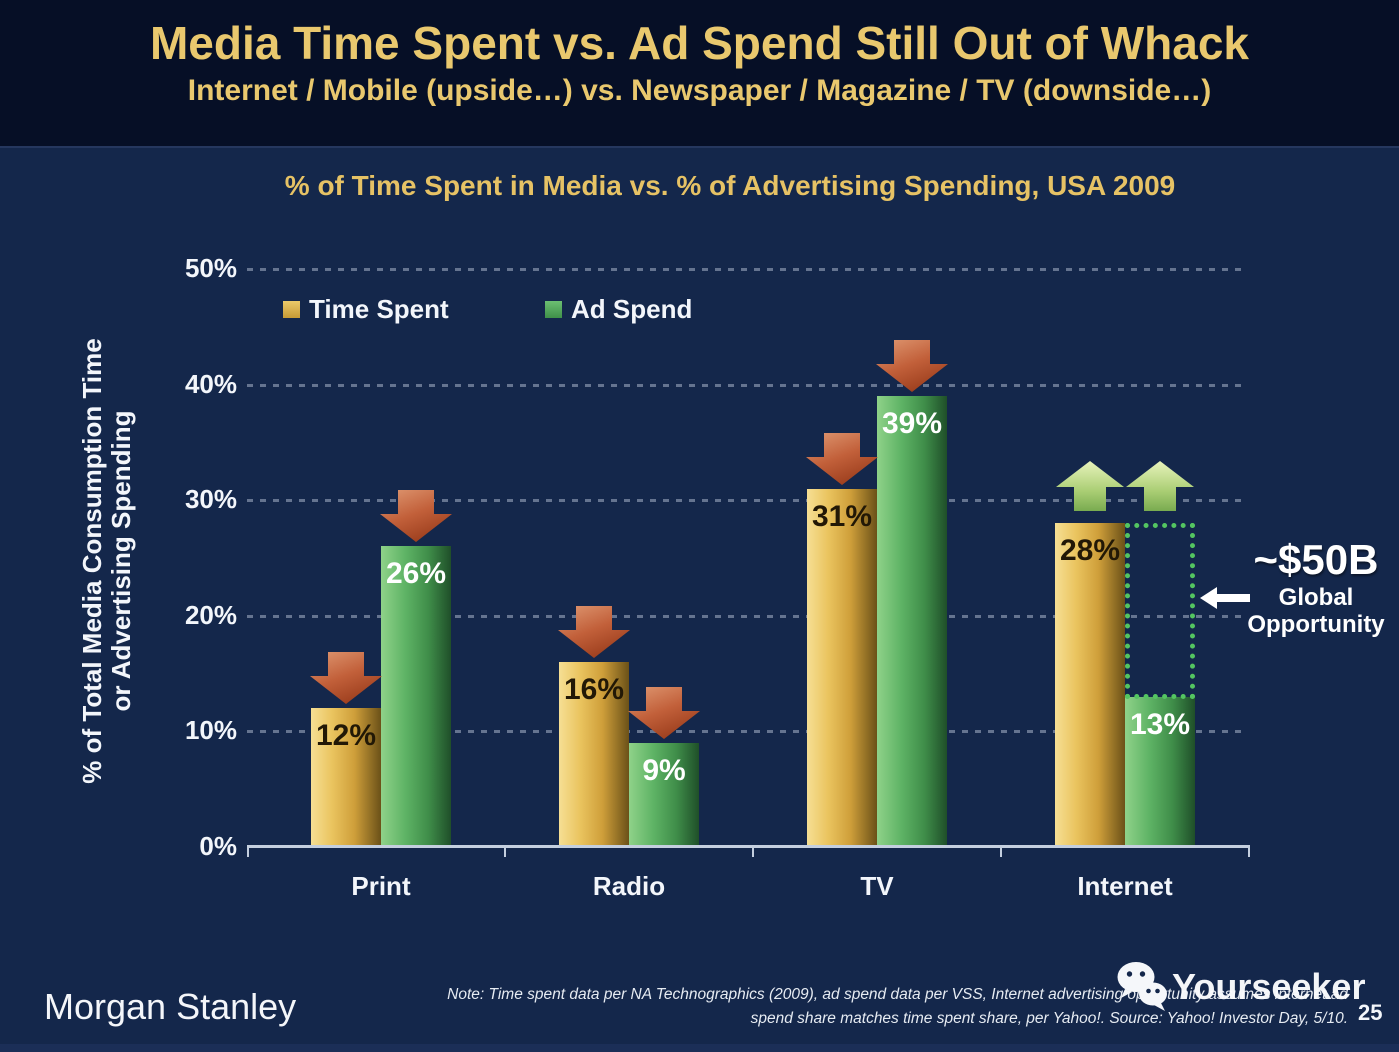 The width and height of the screenshot is (1399, 1052). I want to click on up-arrow-internet-ad-spend, so click(1160, 488).